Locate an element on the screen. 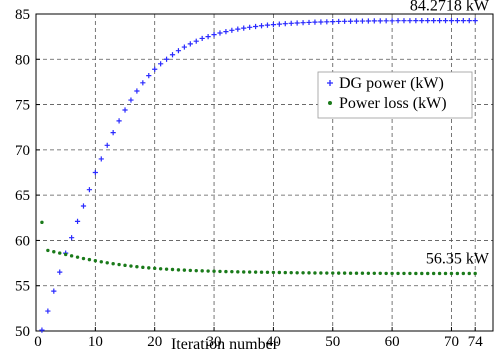 This screenshot has width=495, height=354. y-tick-label: 60 is located at coordinates (22, 241).